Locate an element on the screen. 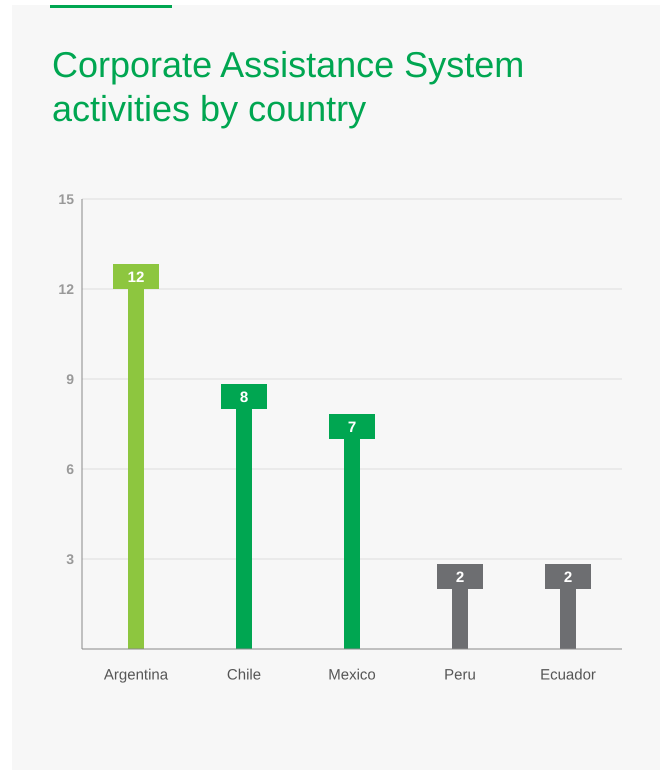  x-tick-label: Argentina is located at coordinates (136, 675).